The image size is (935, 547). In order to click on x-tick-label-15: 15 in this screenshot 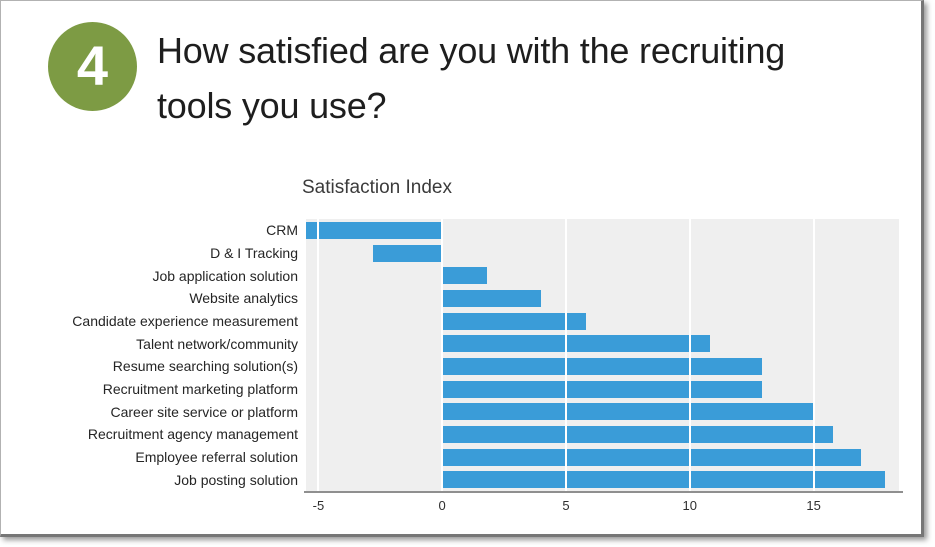, I will do `click(813, 505)`.